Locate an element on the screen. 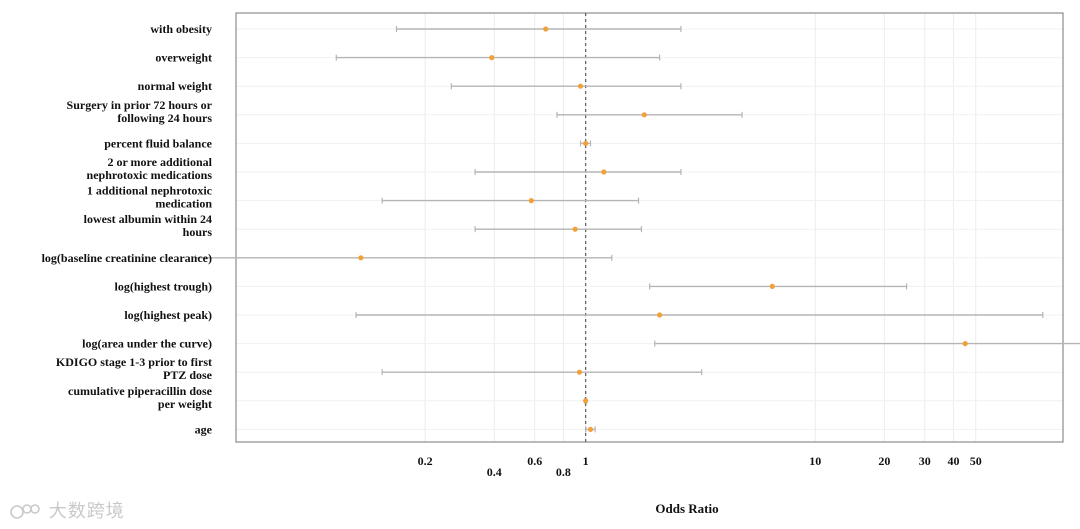 This screenshot has width=1080, height=529. row-label: cumulative piperacillin dose is located at coordinates (140, 391).